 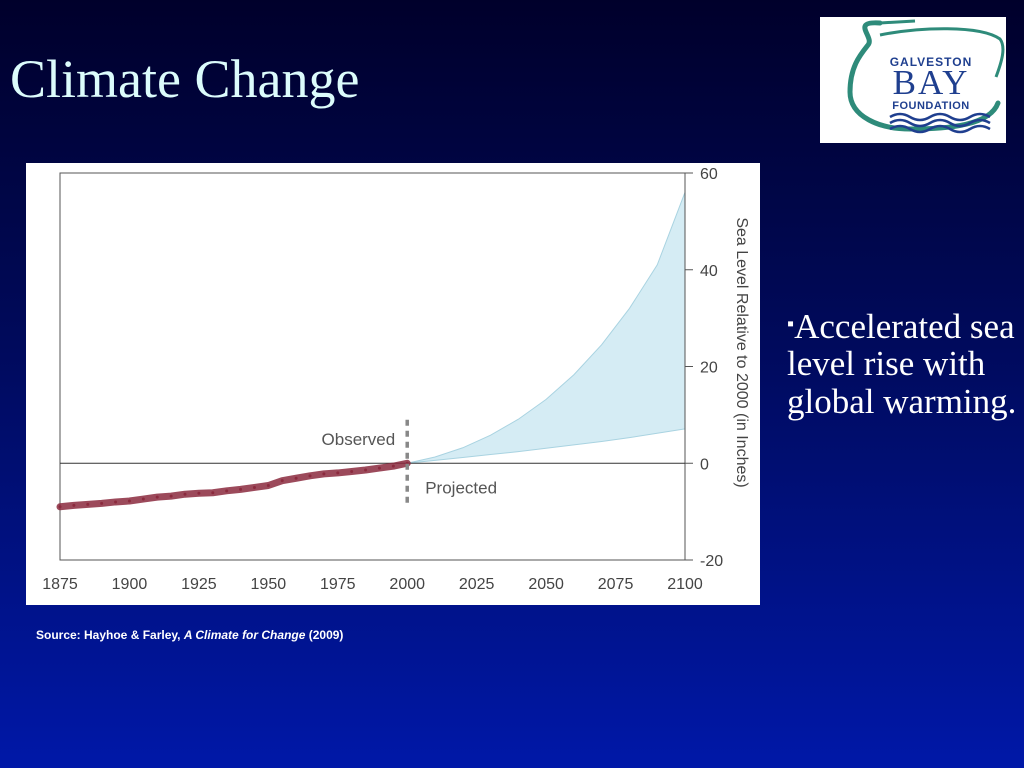 I want to click on heron-wave-logo-icon, so click(x=926, y=76).